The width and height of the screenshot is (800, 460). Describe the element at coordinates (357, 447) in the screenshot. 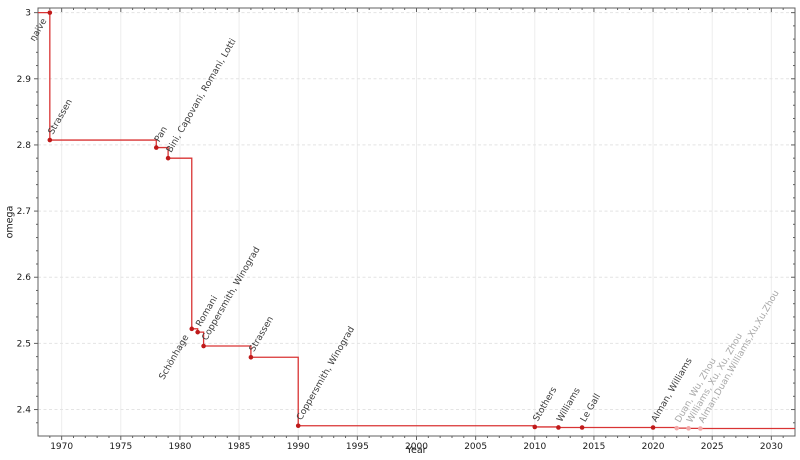

I see `x-tick-label: 1995` at that location.